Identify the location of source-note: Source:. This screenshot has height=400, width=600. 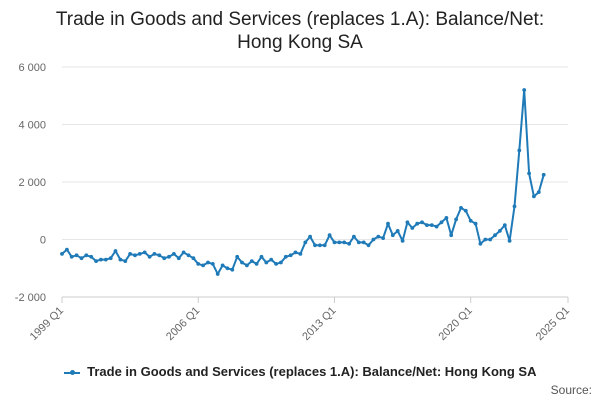
(571, 390).